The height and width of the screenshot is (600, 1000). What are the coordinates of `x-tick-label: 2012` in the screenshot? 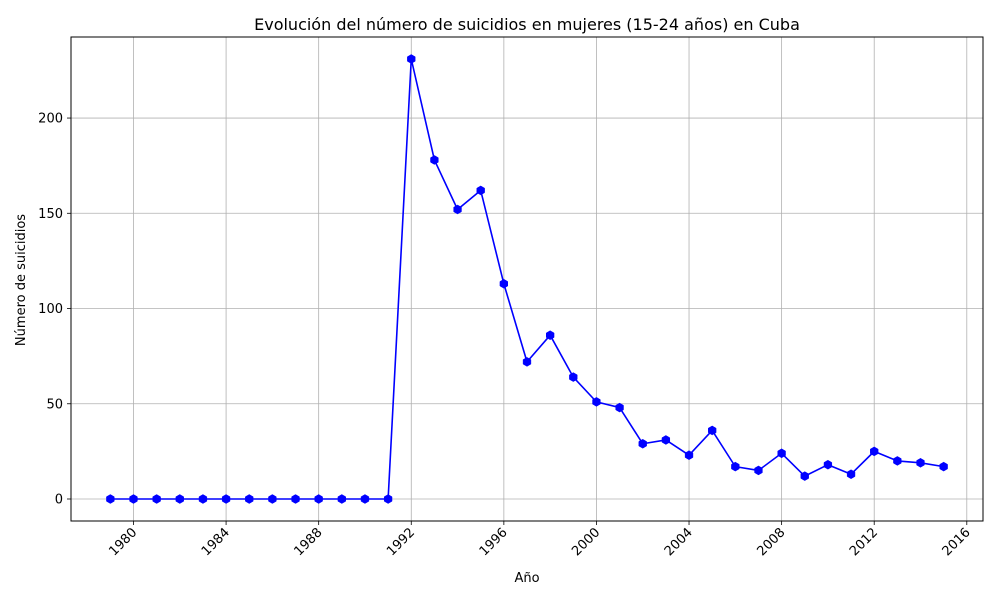 It's located at (864, 542).